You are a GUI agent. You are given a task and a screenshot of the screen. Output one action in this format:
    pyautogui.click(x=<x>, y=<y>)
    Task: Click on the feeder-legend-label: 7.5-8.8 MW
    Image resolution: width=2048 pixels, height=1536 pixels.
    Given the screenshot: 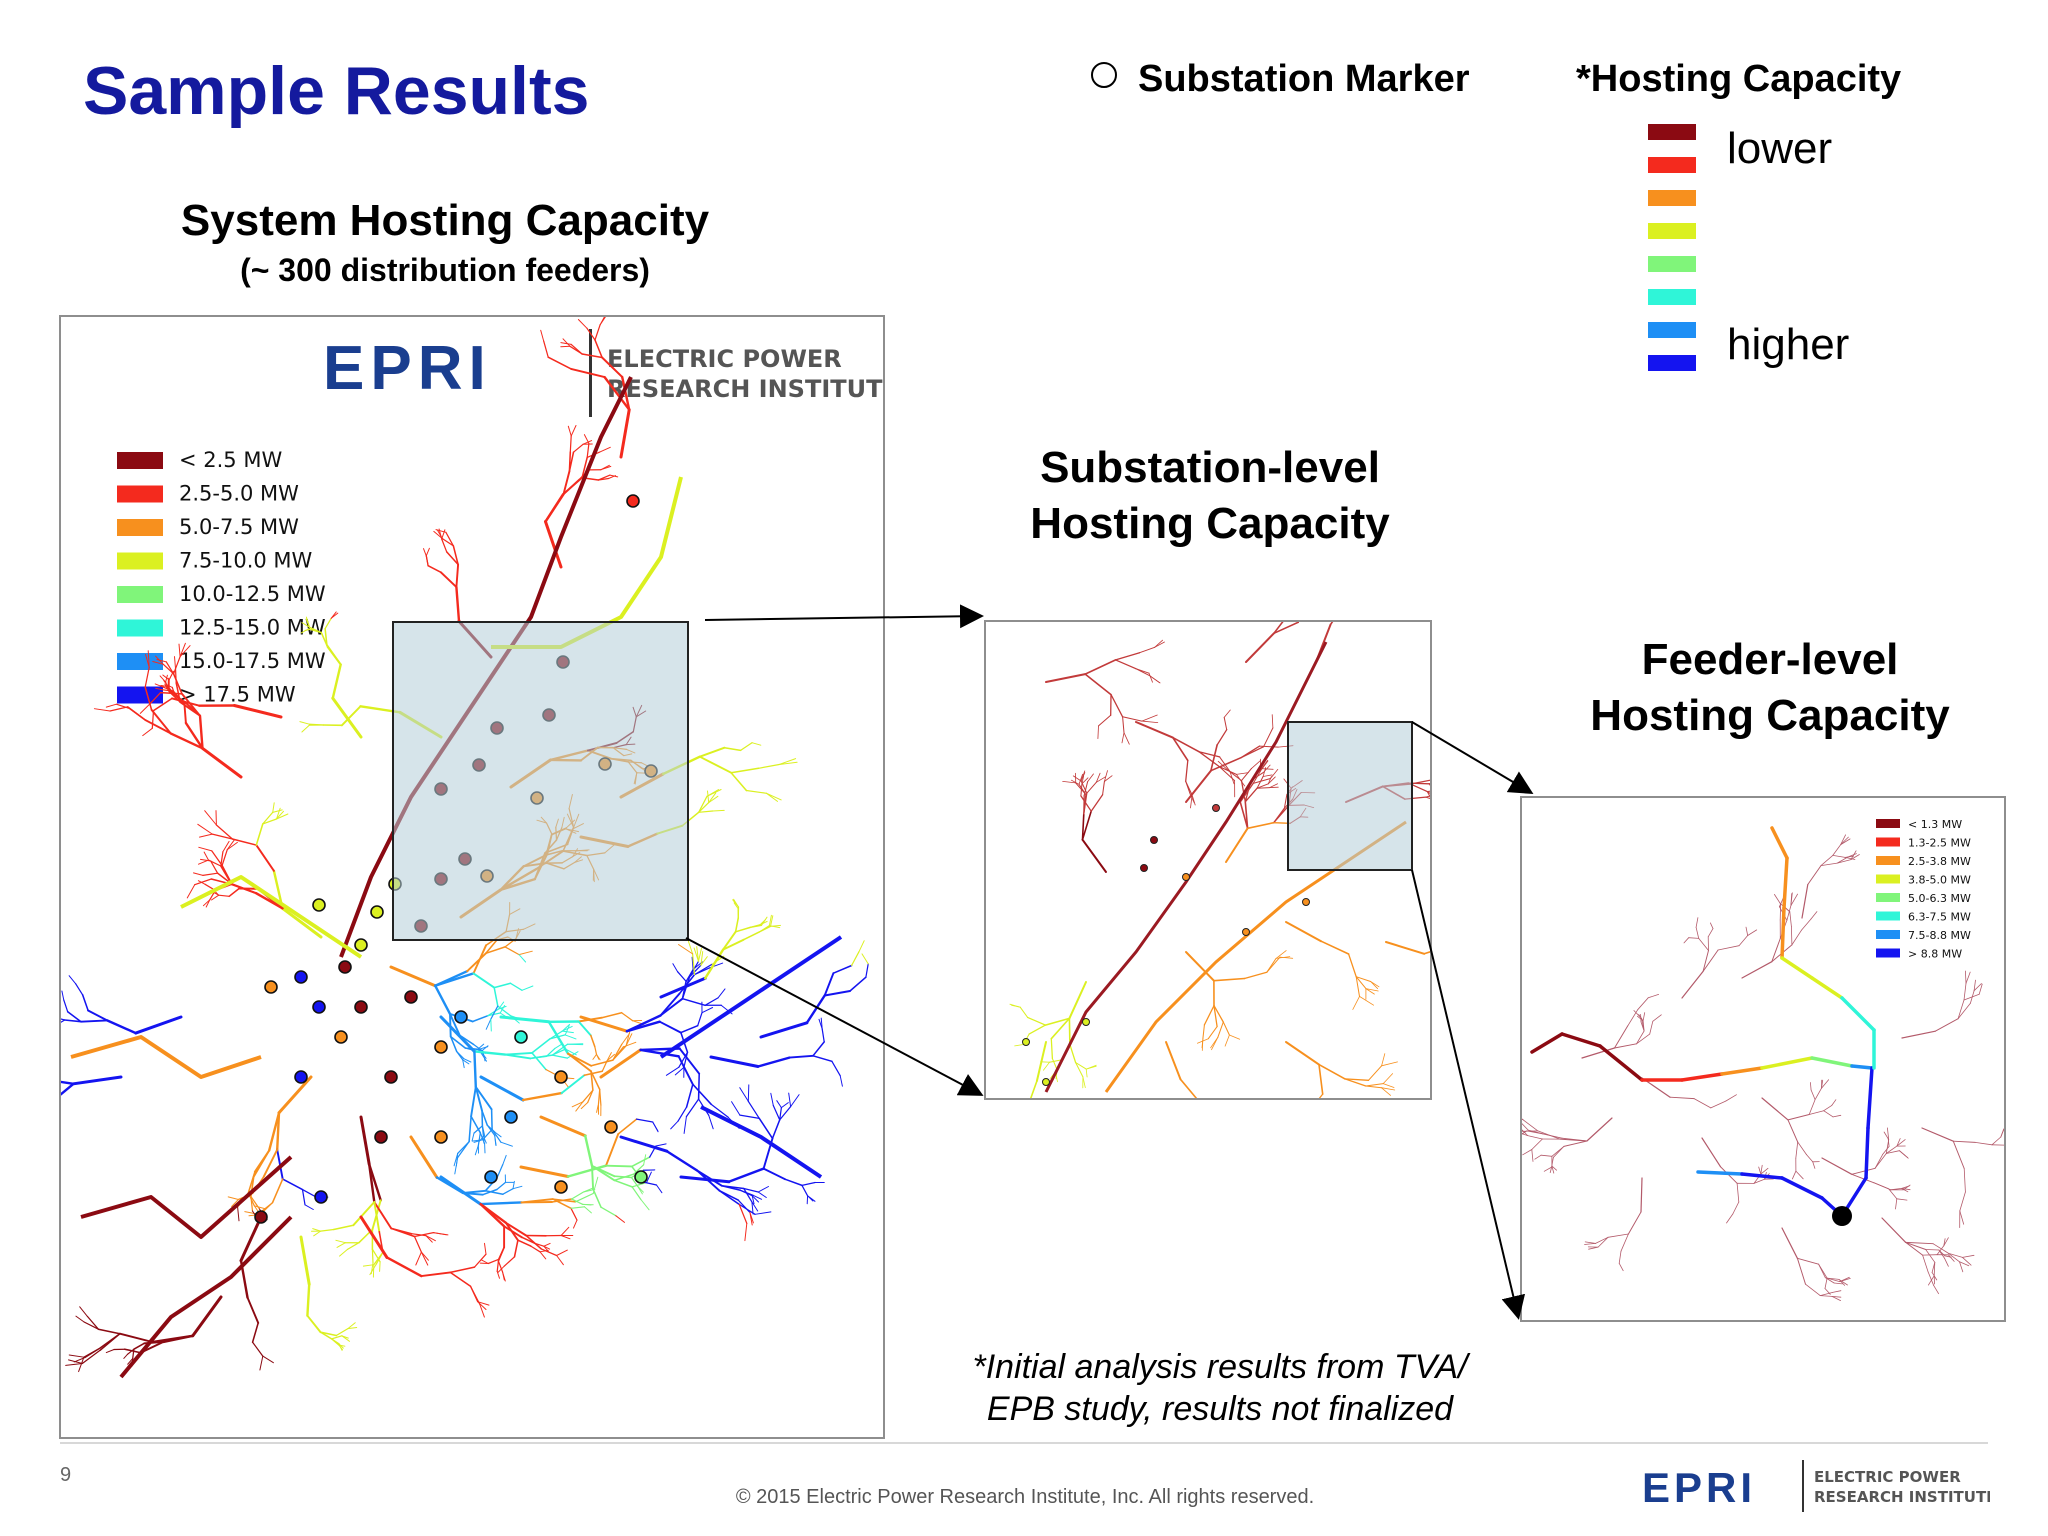 What is the action you would take?
    pyautogui.click(x=1939, y=935)
    